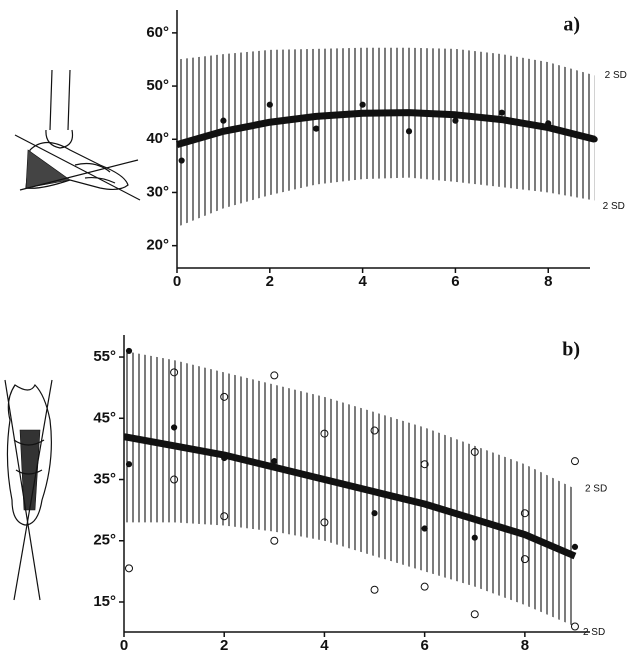  I want to click on y-tick-label: 15°, so click(104, 601).